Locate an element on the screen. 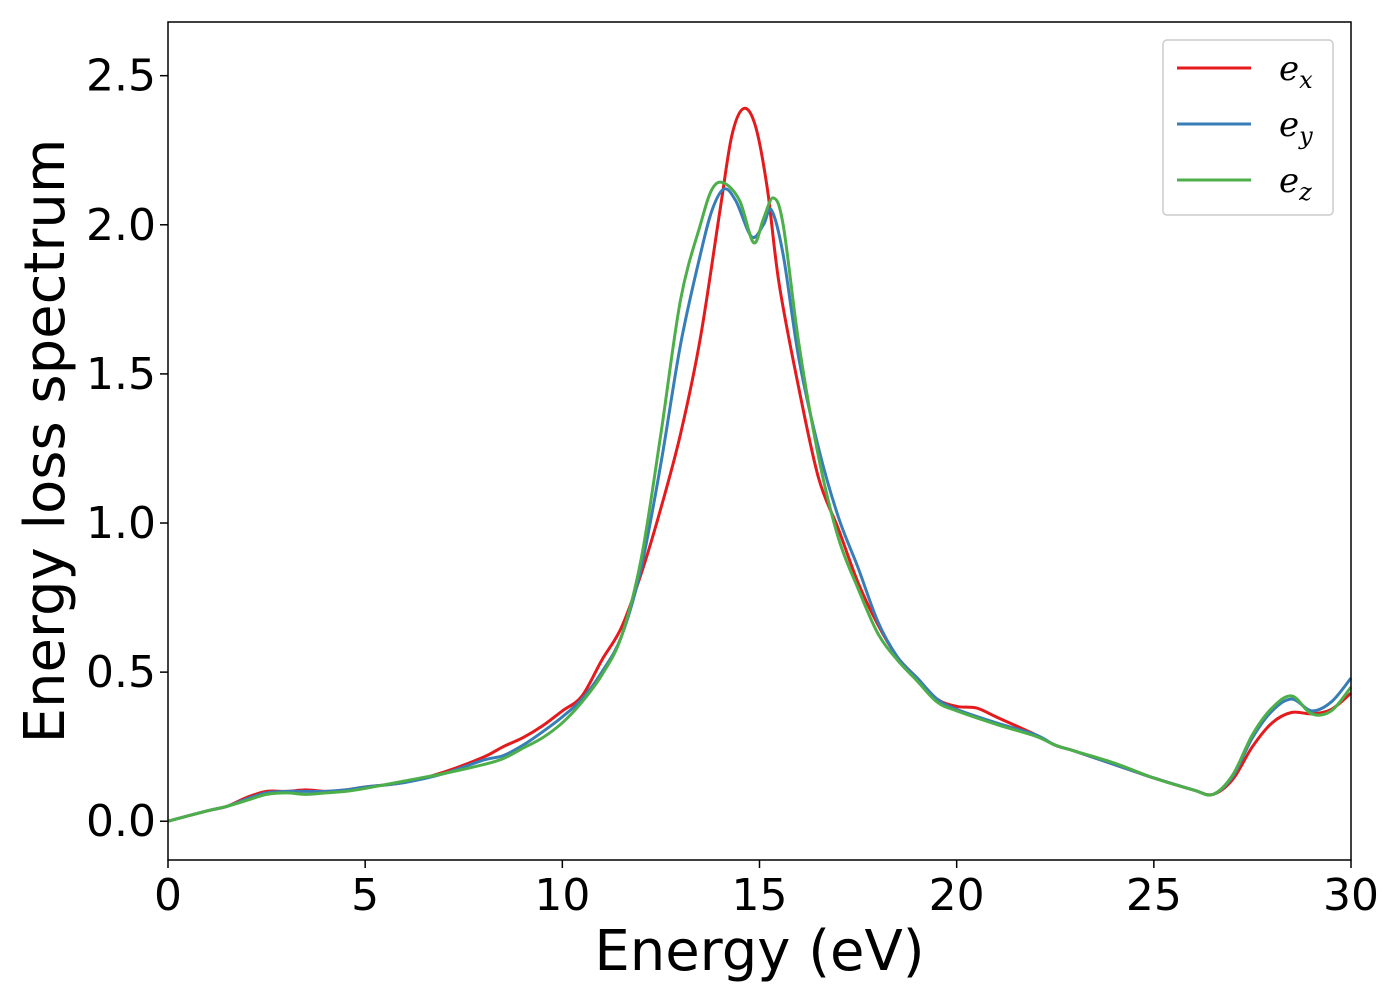 This screenshot has width=1400, height=1000. legend-entry-label: ey is located at coordinates (1296, 127).